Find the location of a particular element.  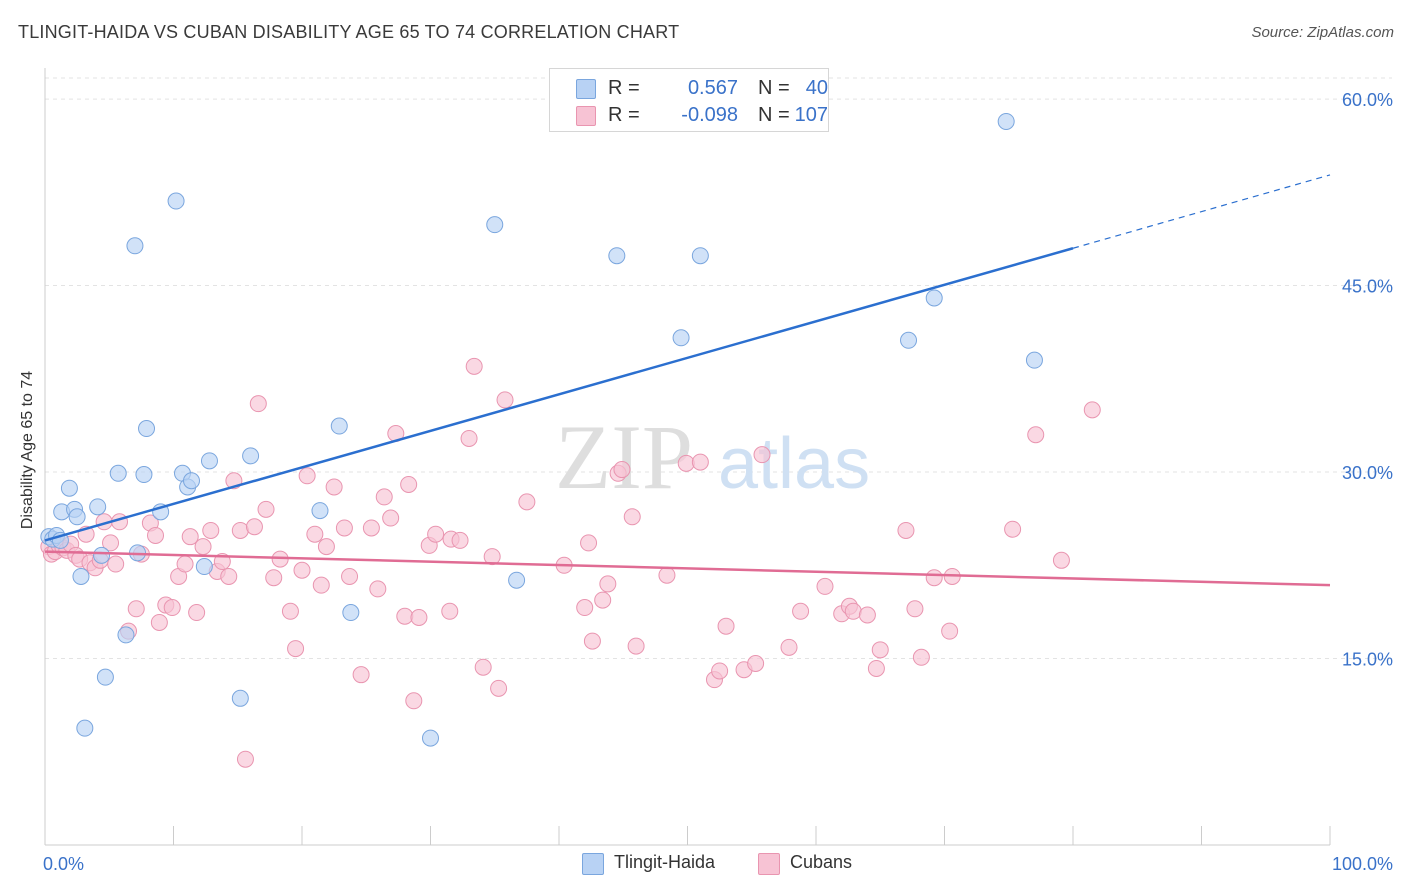

bottom-legend-label-tlingit: Tlingit-Haida is located at coordinates (665, 862).